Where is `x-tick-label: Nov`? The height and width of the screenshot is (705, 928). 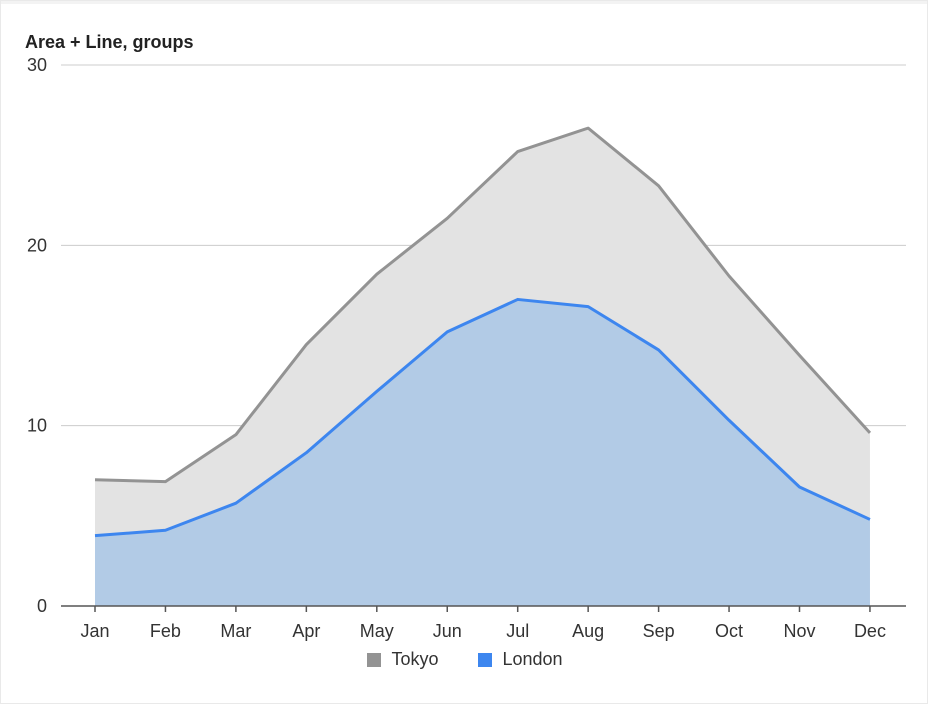 x-tick-label: Nov is located at coordinates (799, 631).